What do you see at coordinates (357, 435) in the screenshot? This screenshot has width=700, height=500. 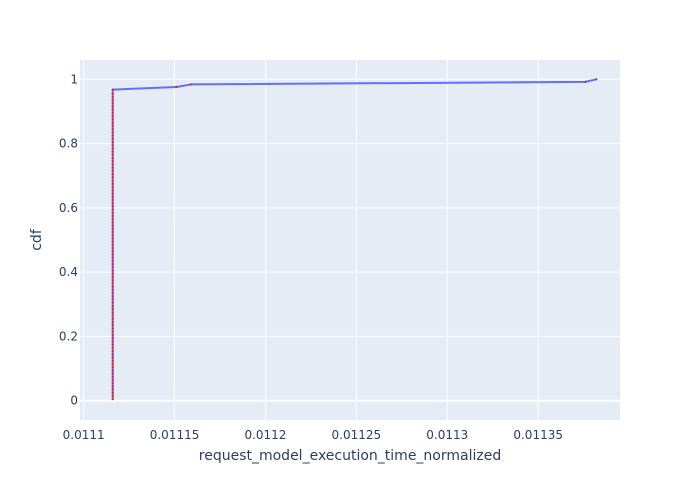 I see `x-tick-label: 0.01125` at bounding box center [357, 435].